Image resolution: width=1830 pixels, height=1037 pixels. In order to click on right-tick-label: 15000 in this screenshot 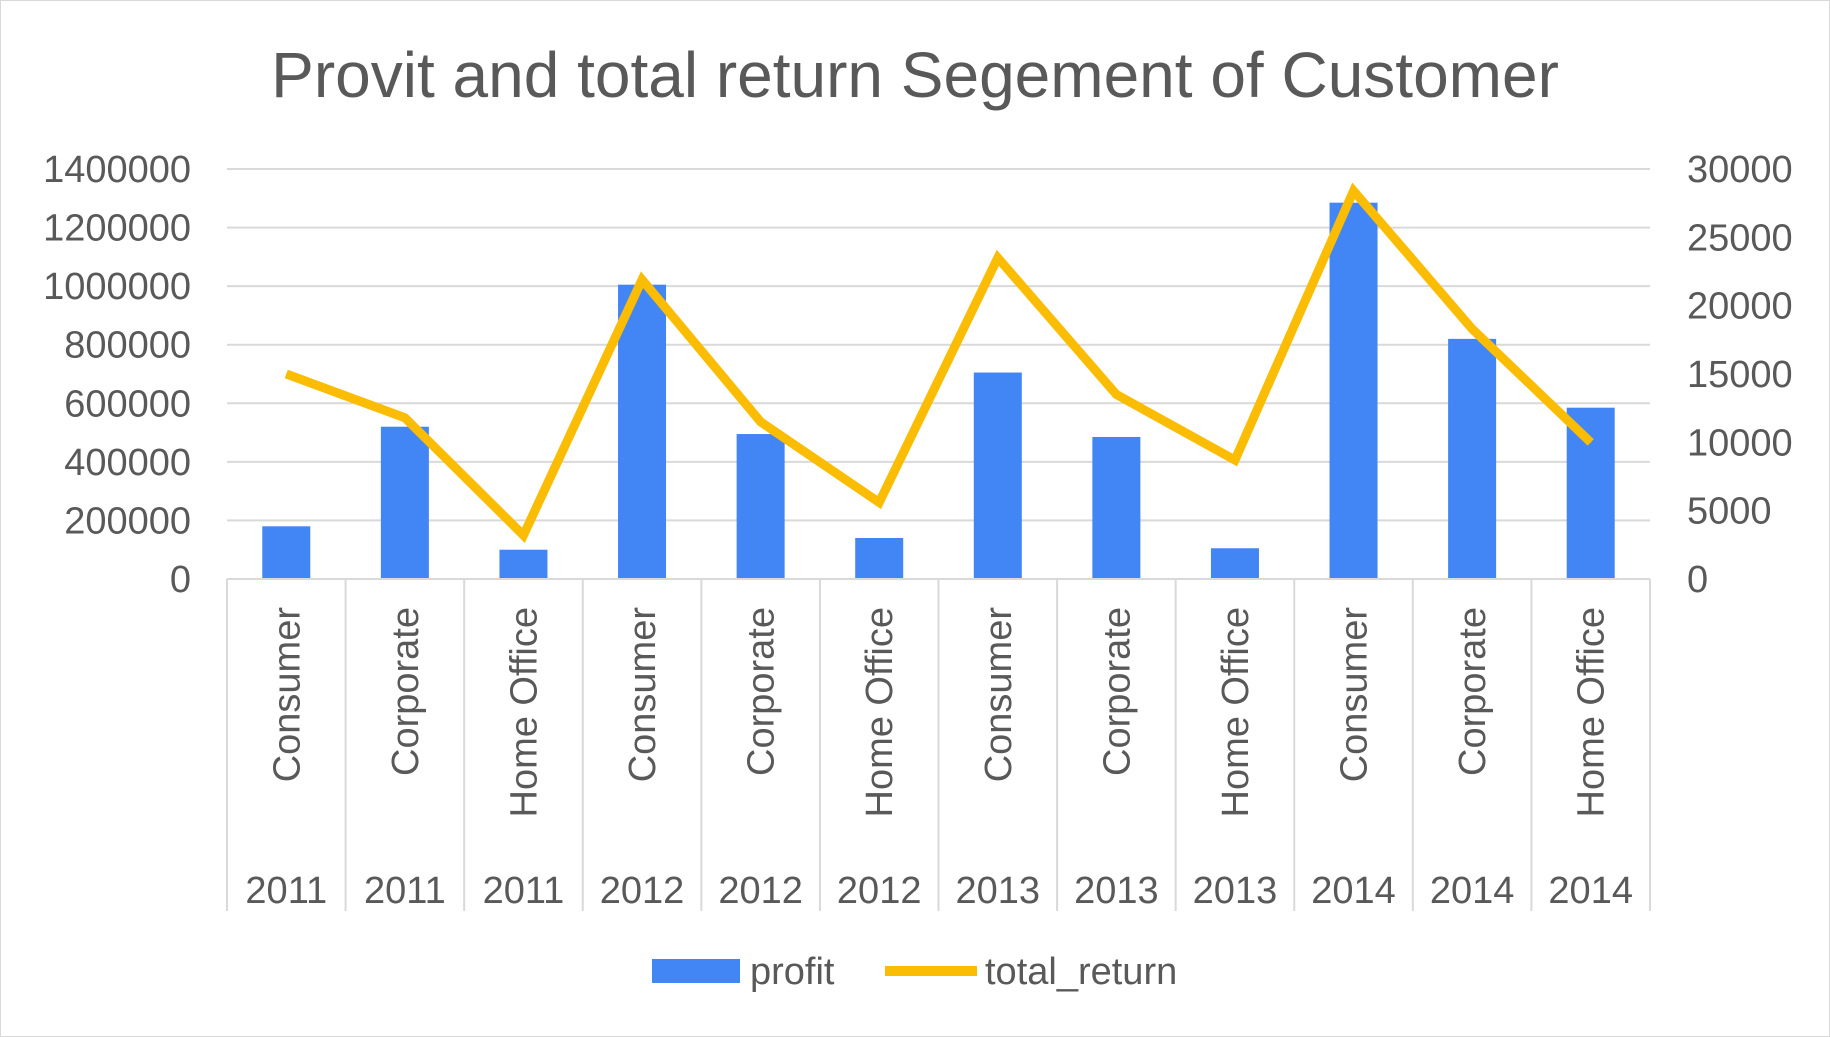, I will do `click(1740, 375)`.